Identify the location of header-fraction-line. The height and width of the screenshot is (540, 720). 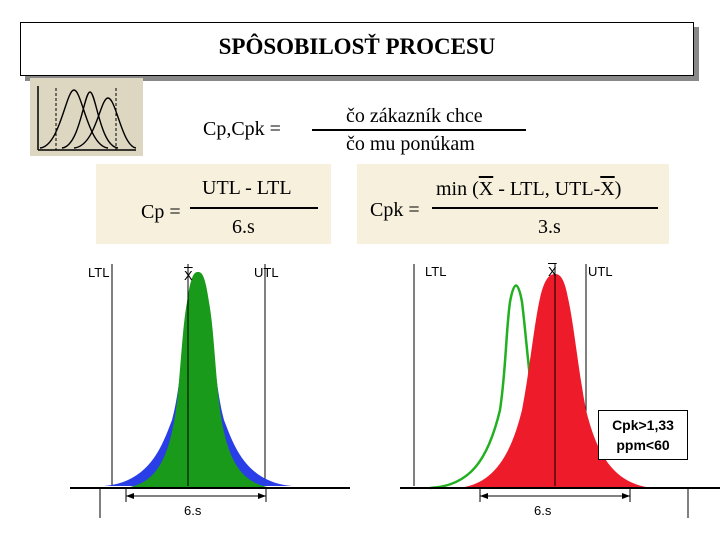
(419, 130).